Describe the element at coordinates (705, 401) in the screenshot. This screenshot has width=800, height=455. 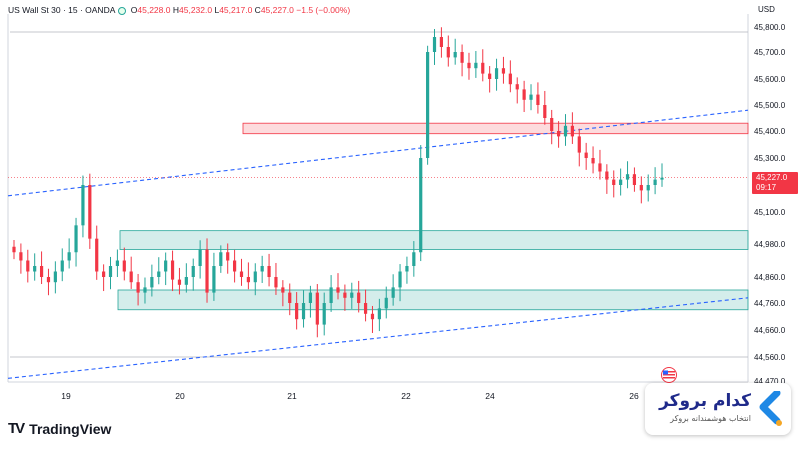
I see `watermark-title: کدام بروکر` at that location.